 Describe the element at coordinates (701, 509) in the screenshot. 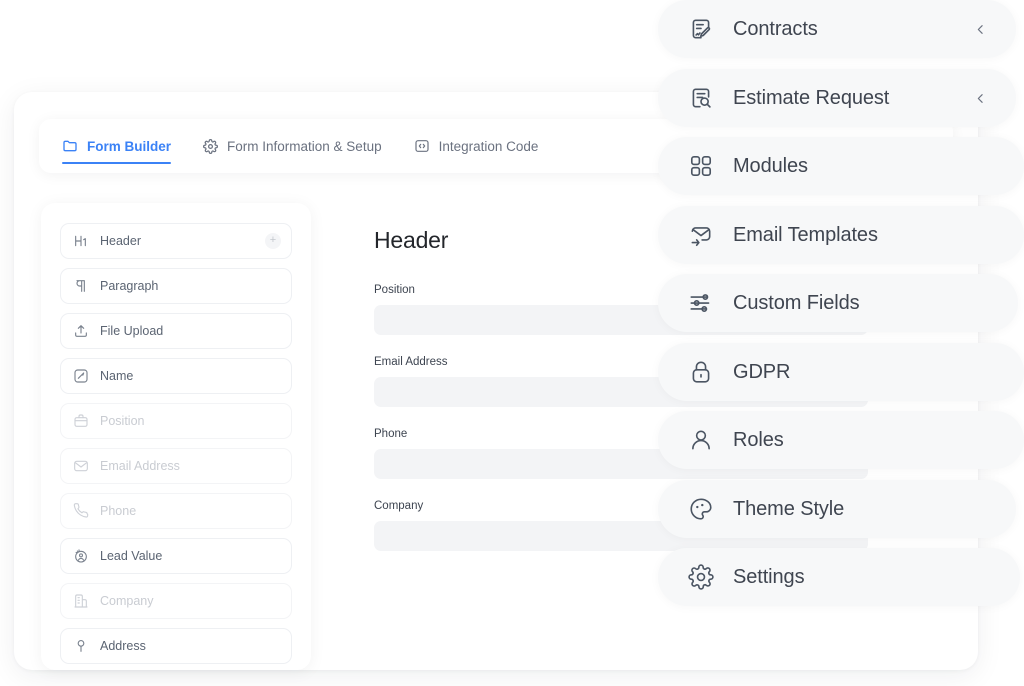

I see `palette-icon` at that location.